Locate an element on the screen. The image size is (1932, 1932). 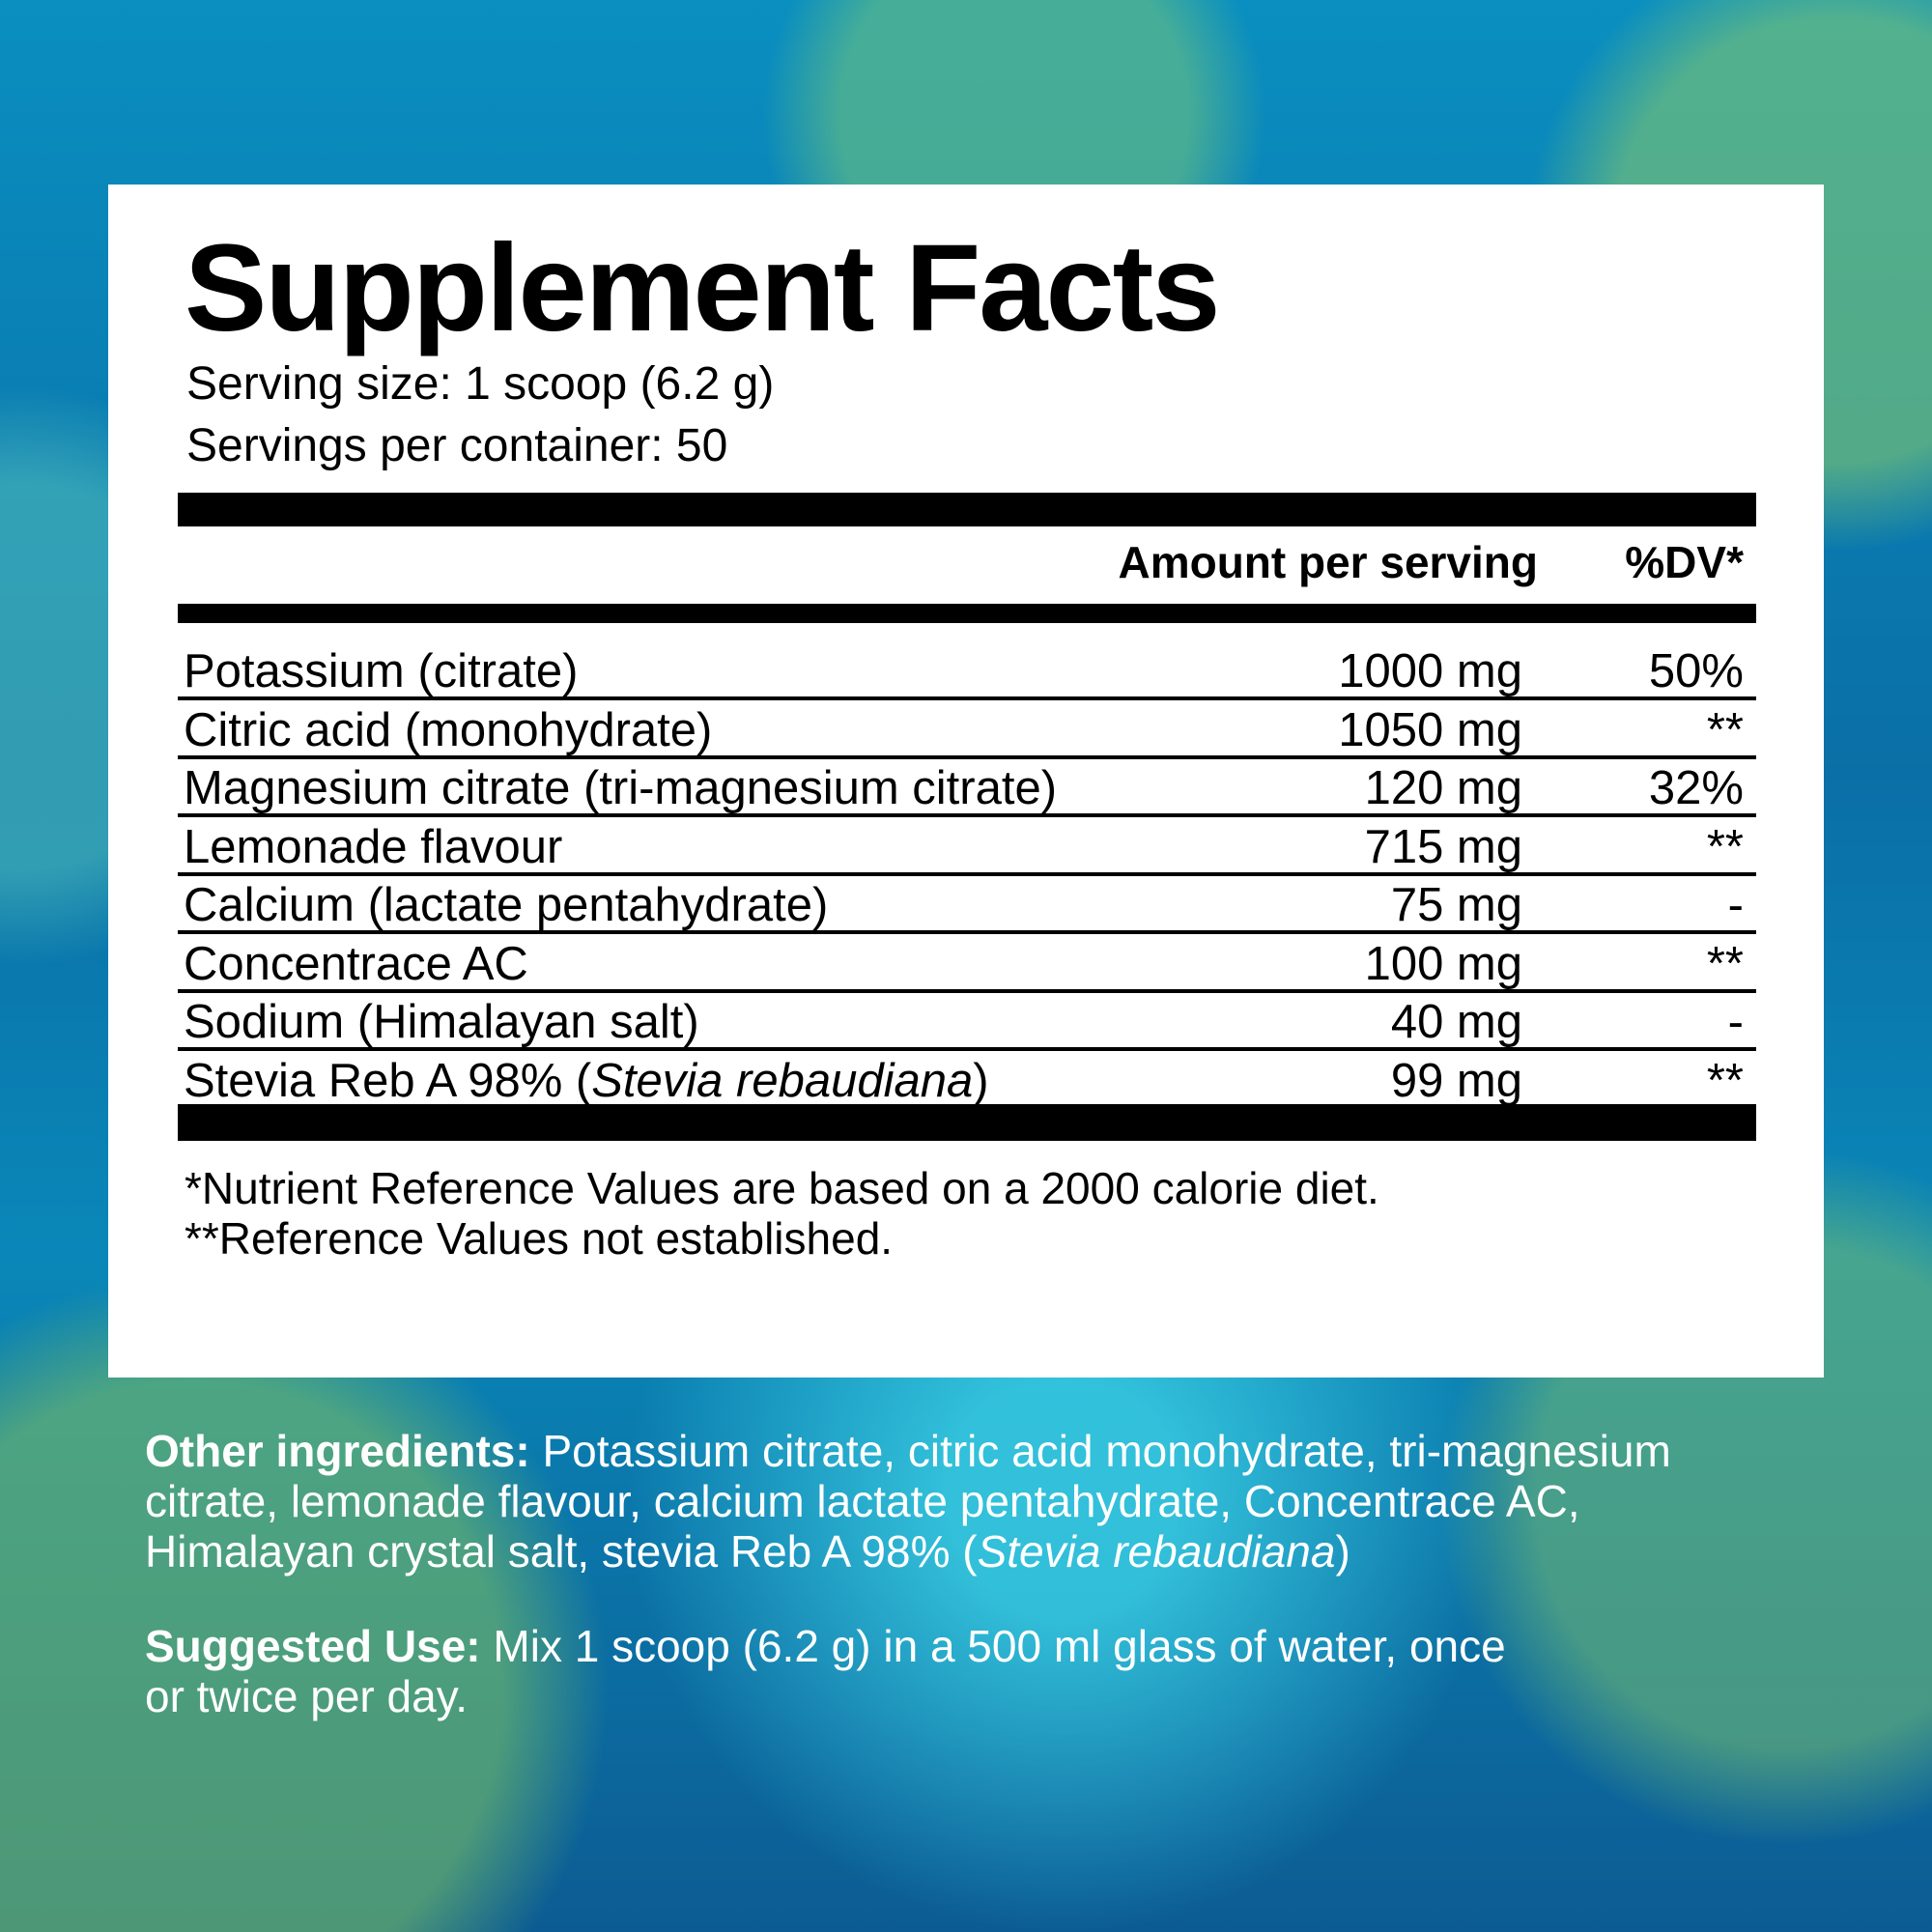
footnote: **Reference Values not established. is located at coordinates (539, 1238).